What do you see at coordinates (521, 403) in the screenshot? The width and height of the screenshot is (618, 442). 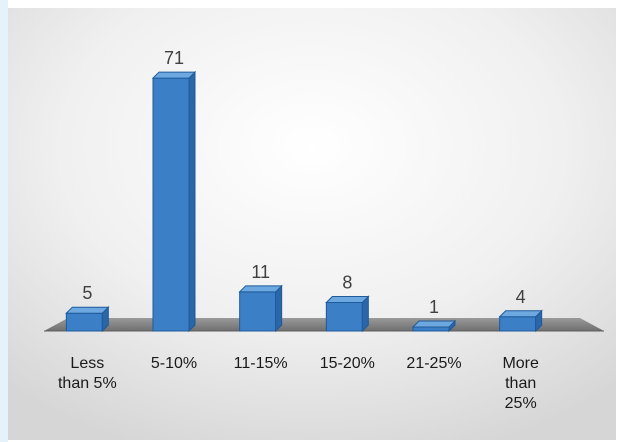 I see `category-label-line: 25%` at bounding box center [521, 403].